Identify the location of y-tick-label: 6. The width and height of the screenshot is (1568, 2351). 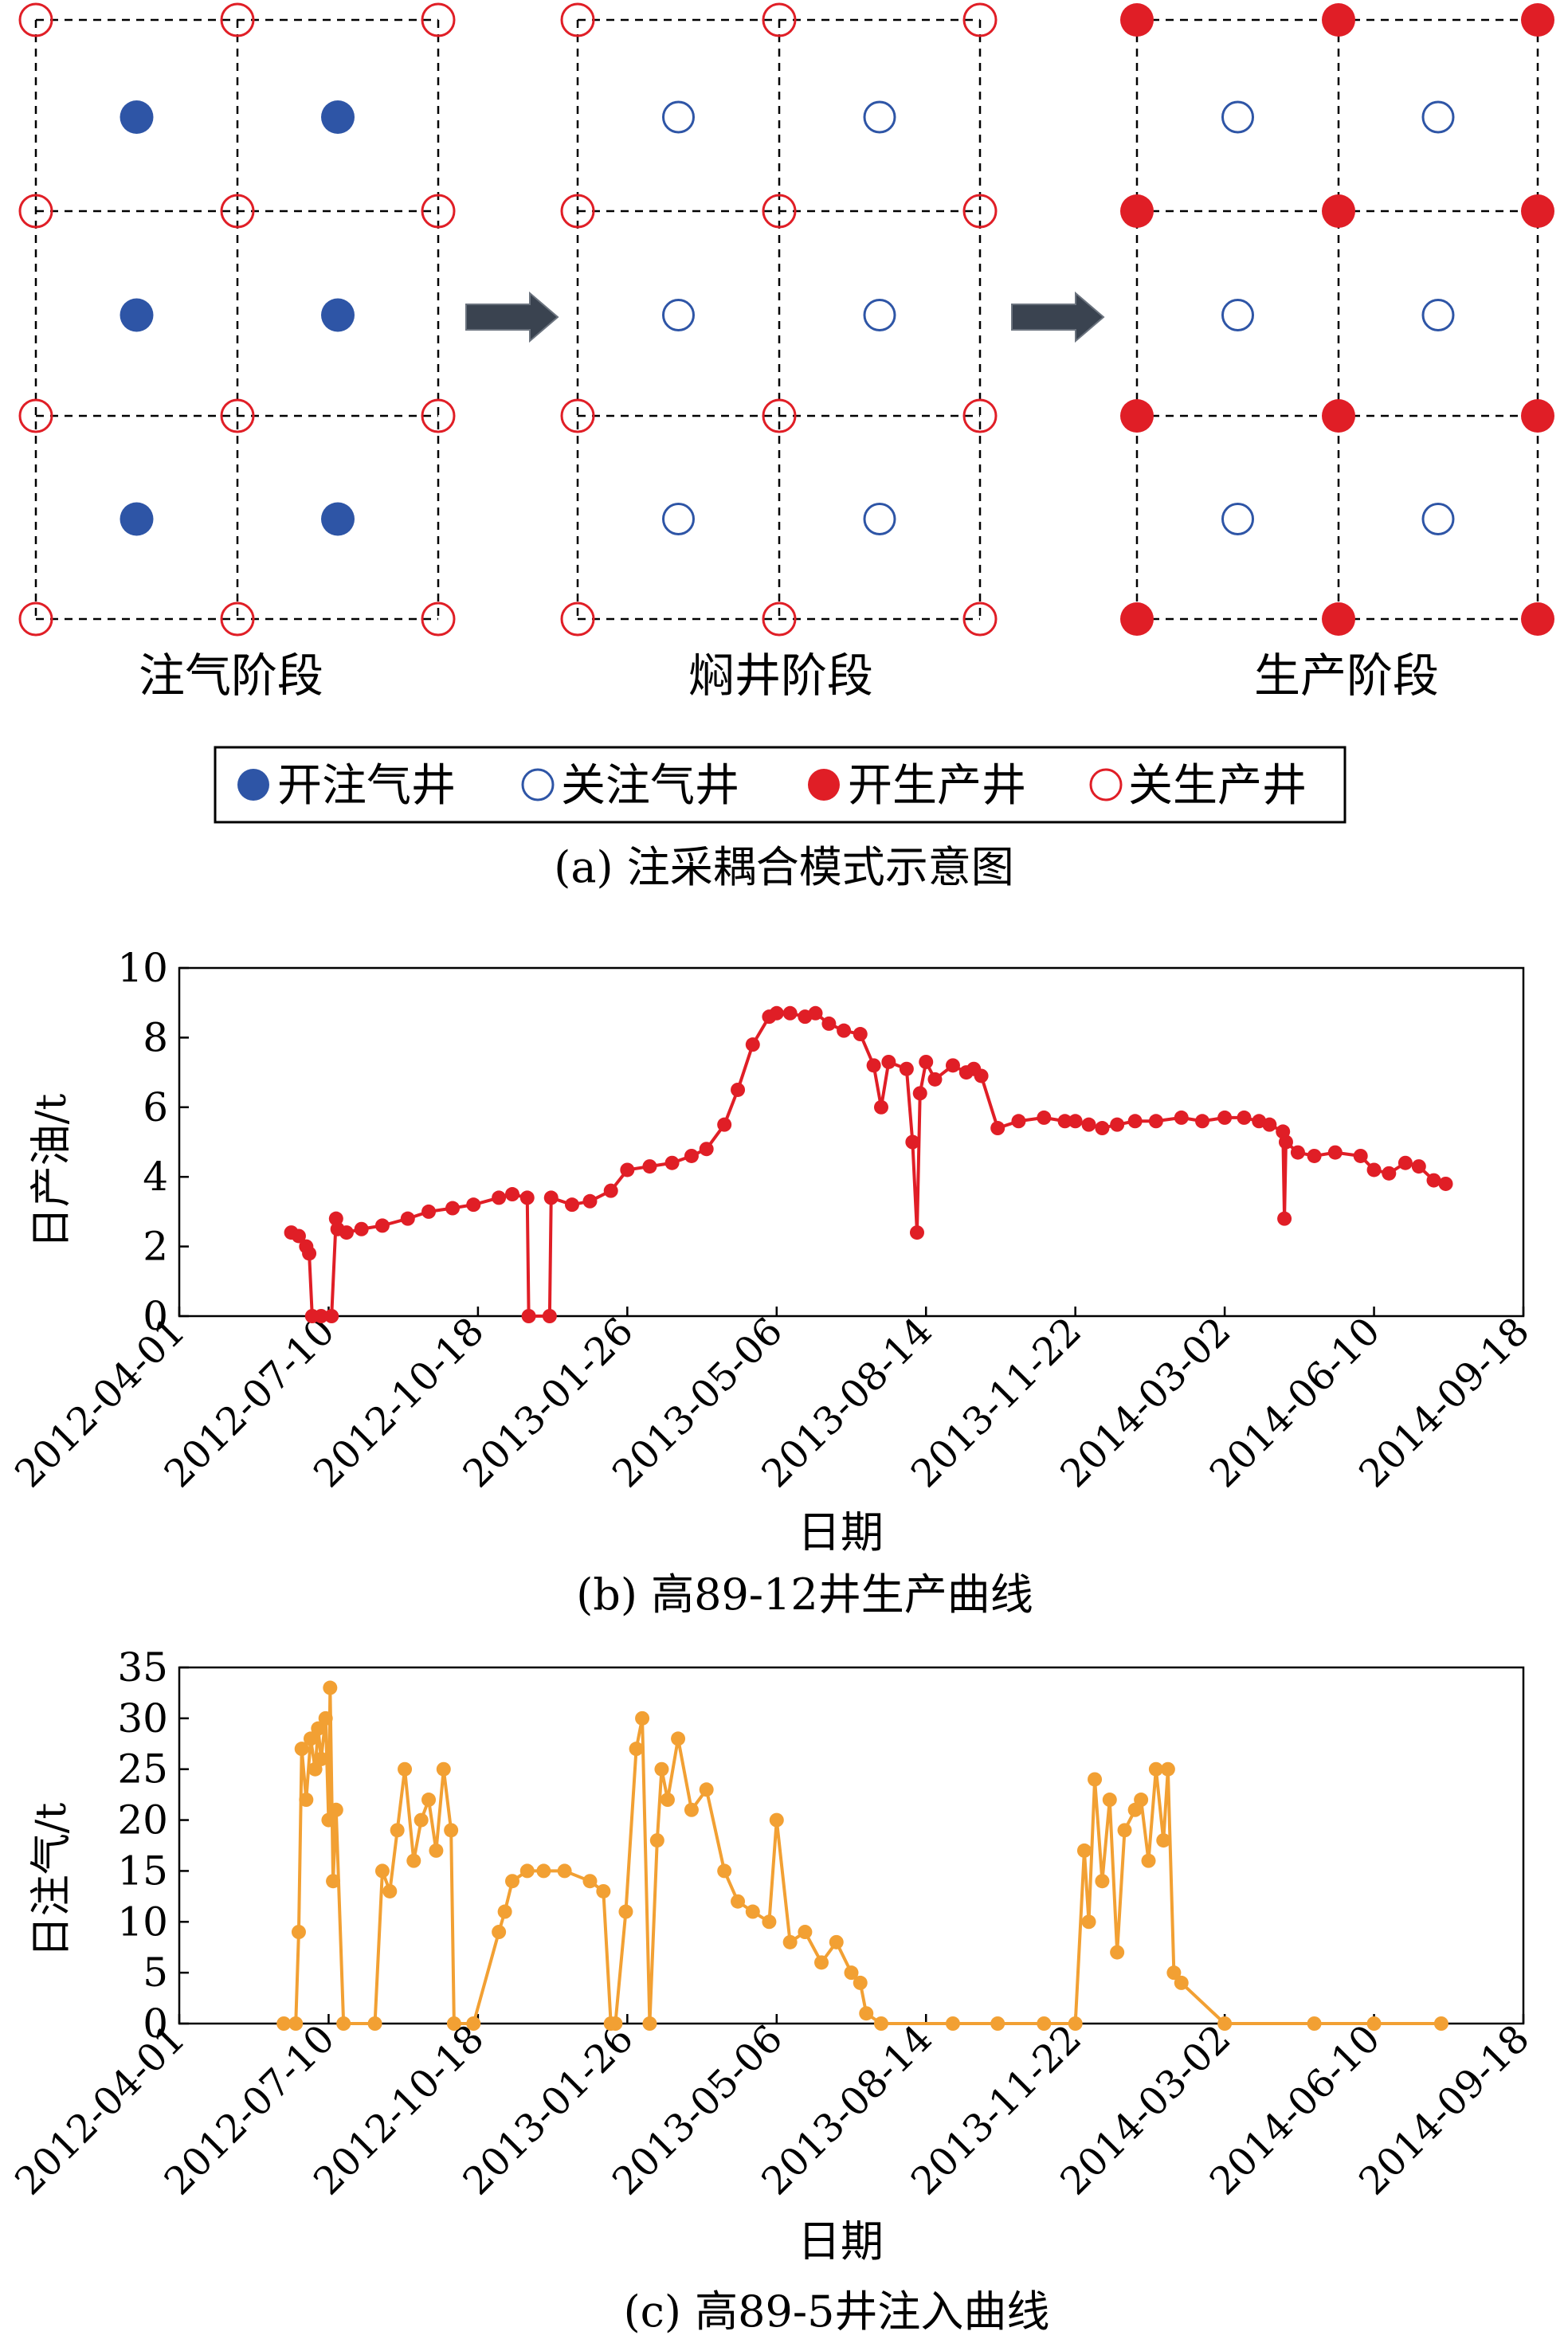
(155, 1107).